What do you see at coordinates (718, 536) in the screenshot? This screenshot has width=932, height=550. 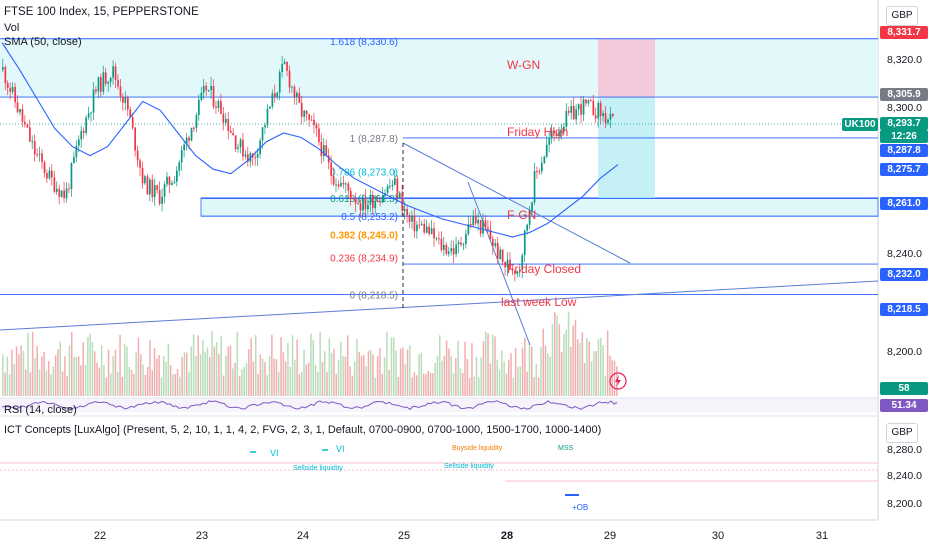 I see `time-axis-tick: 30` at bounding box center [718, 536].